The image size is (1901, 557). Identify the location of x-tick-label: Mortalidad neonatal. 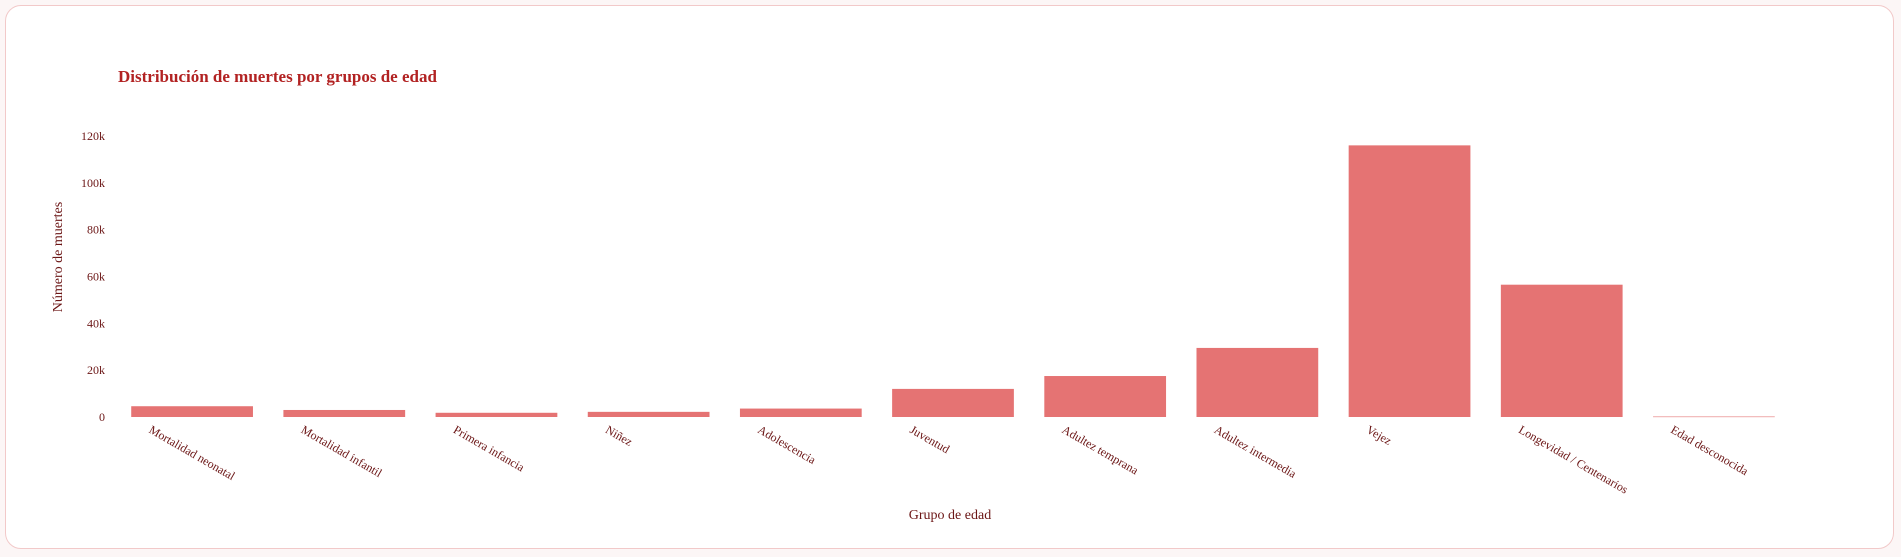
(193, 452).